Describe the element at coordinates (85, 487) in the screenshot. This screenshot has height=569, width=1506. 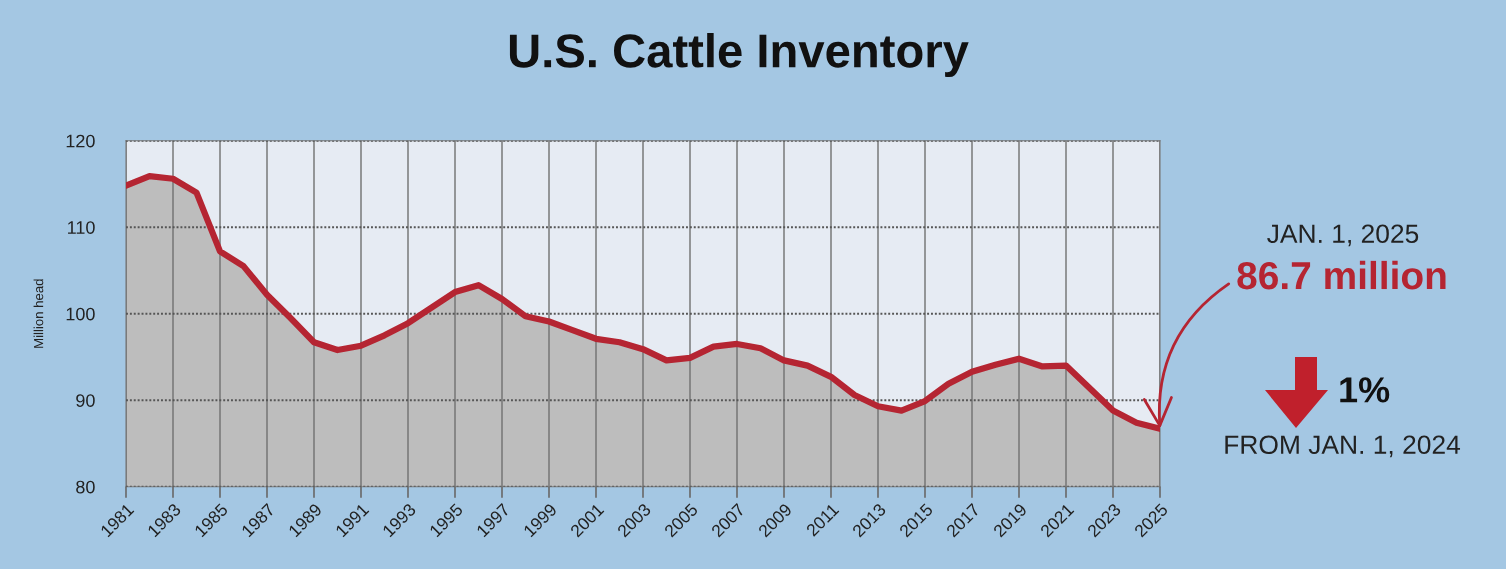
I see `y-tick-label: 80` at that location.